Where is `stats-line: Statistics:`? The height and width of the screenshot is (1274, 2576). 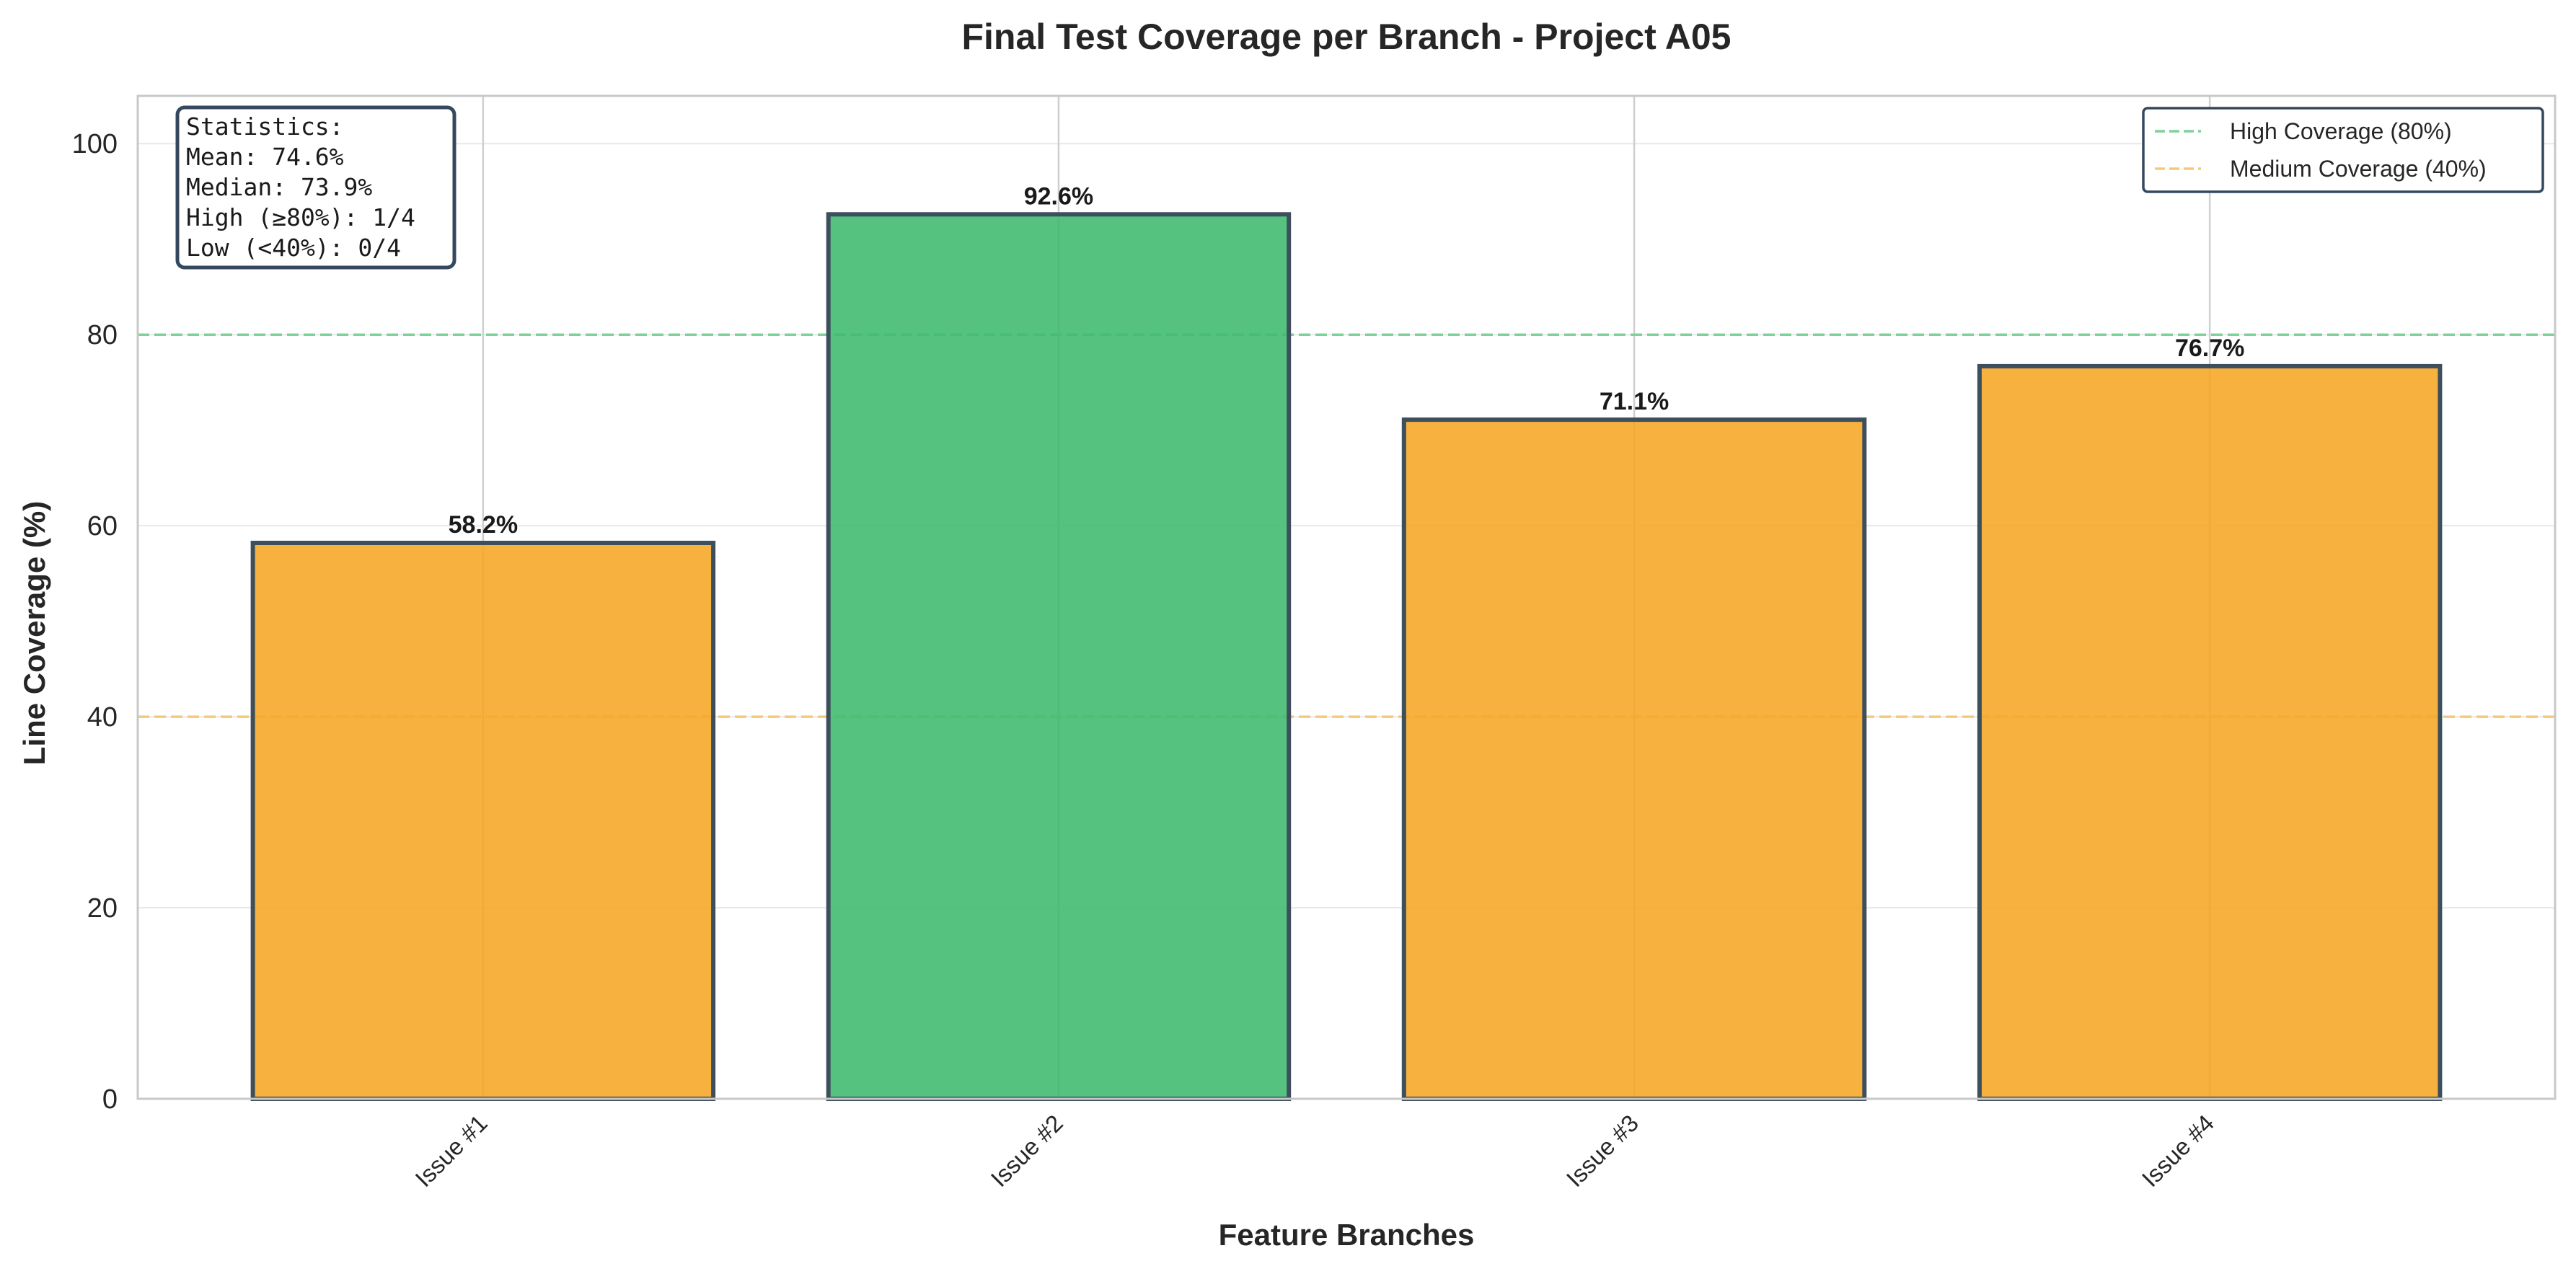 stats-line: Statistics: is located at coordinates (265, 126).